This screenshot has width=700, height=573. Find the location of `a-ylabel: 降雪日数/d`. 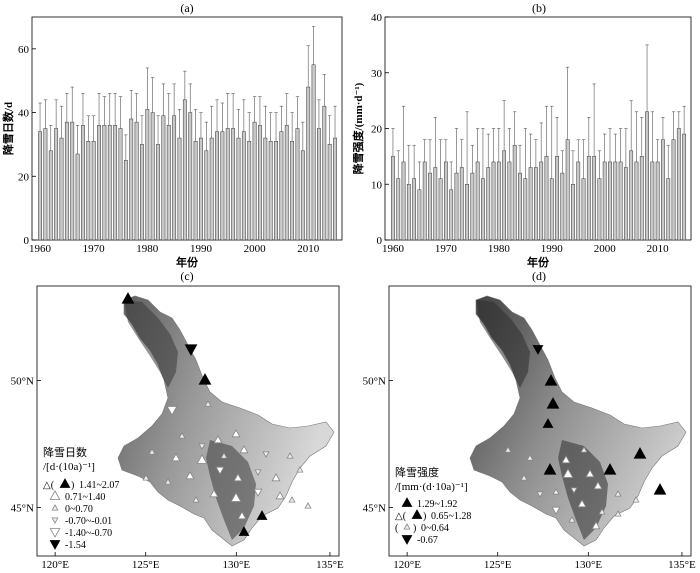

a-ylabel: 降雪日数/d is located at coordinates (8, 128).